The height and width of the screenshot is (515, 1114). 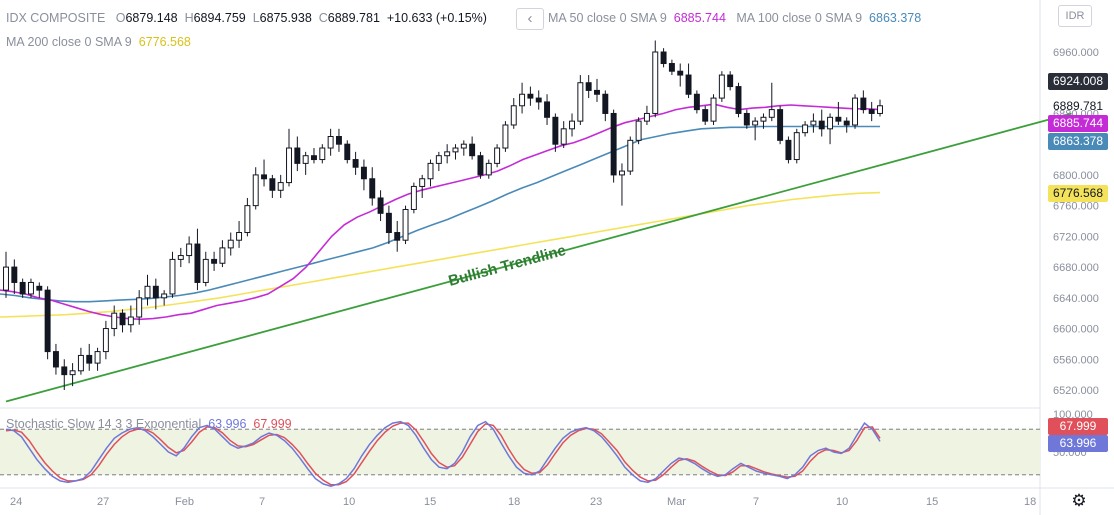 I want to click on stochastic-band, so click(x=520, y=452).